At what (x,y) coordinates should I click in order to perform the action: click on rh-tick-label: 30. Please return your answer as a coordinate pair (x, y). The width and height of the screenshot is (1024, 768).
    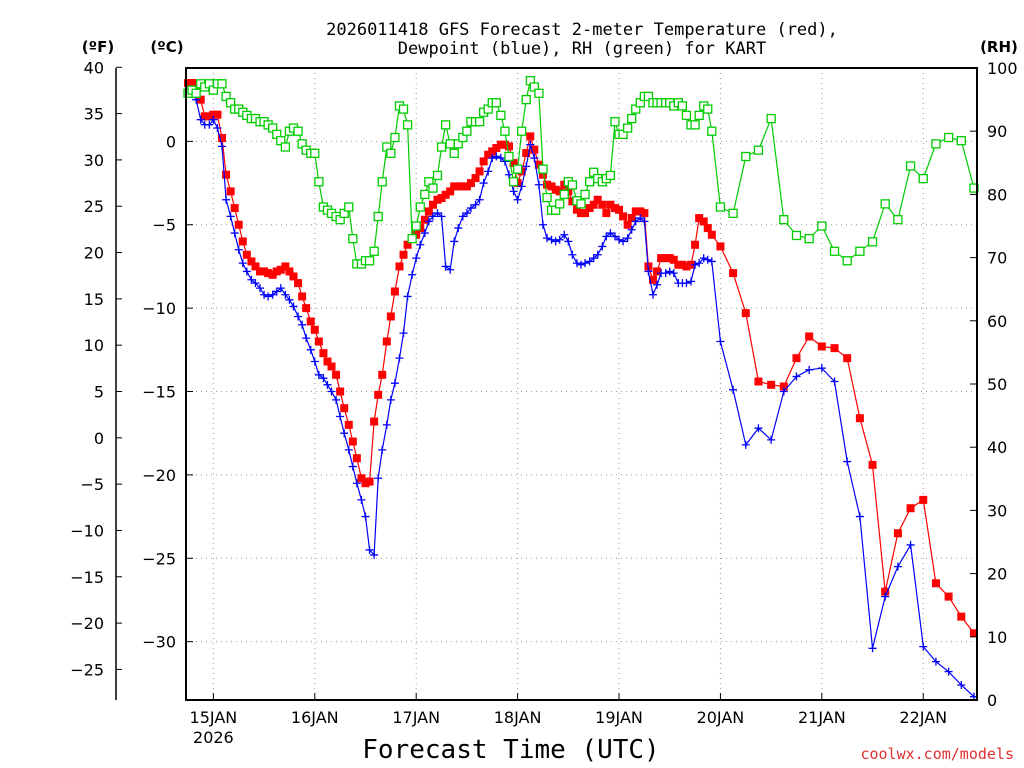
    Looking at the image, I should click on (997, 510).